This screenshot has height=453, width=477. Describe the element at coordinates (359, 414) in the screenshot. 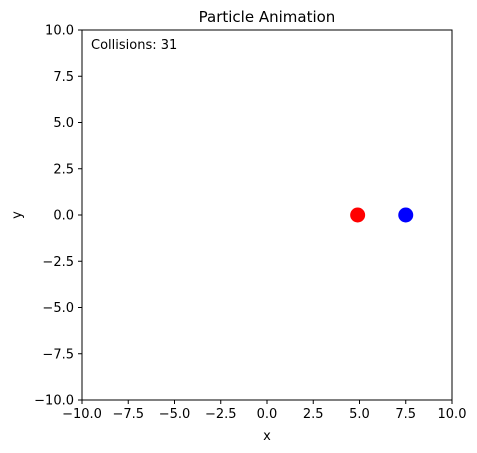

I see `x-tick-label: 5.0` at that location.